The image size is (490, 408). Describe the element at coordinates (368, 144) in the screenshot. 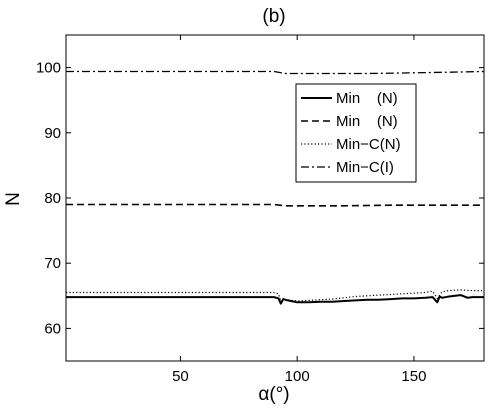

I see `legend-label: Min−C(N)` at that location.